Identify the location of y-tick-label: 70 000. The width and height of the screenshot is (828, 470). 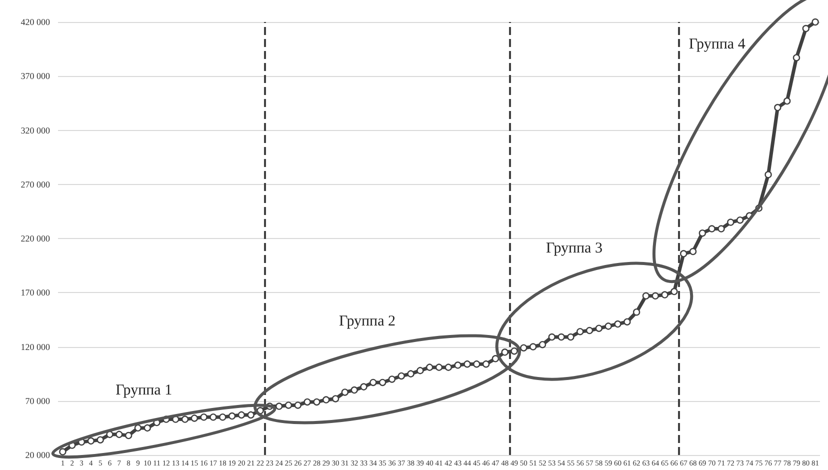
(37, 401).